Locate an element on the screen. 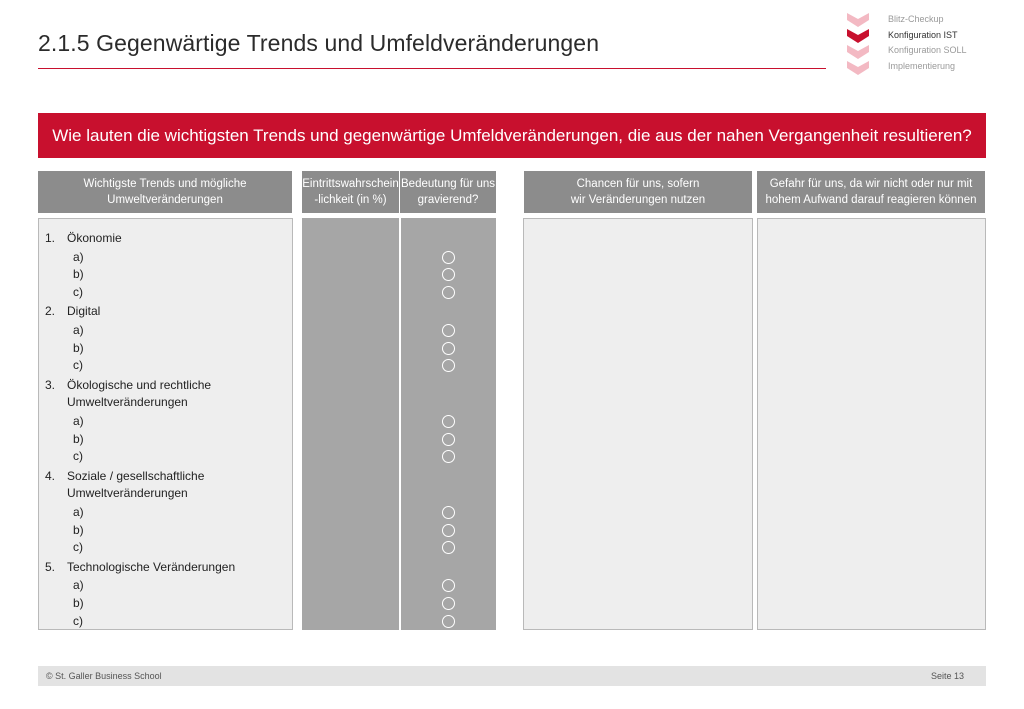 This screenshot has height=709, width=1024. category-label: Digital is located at coordinates (84, 311).